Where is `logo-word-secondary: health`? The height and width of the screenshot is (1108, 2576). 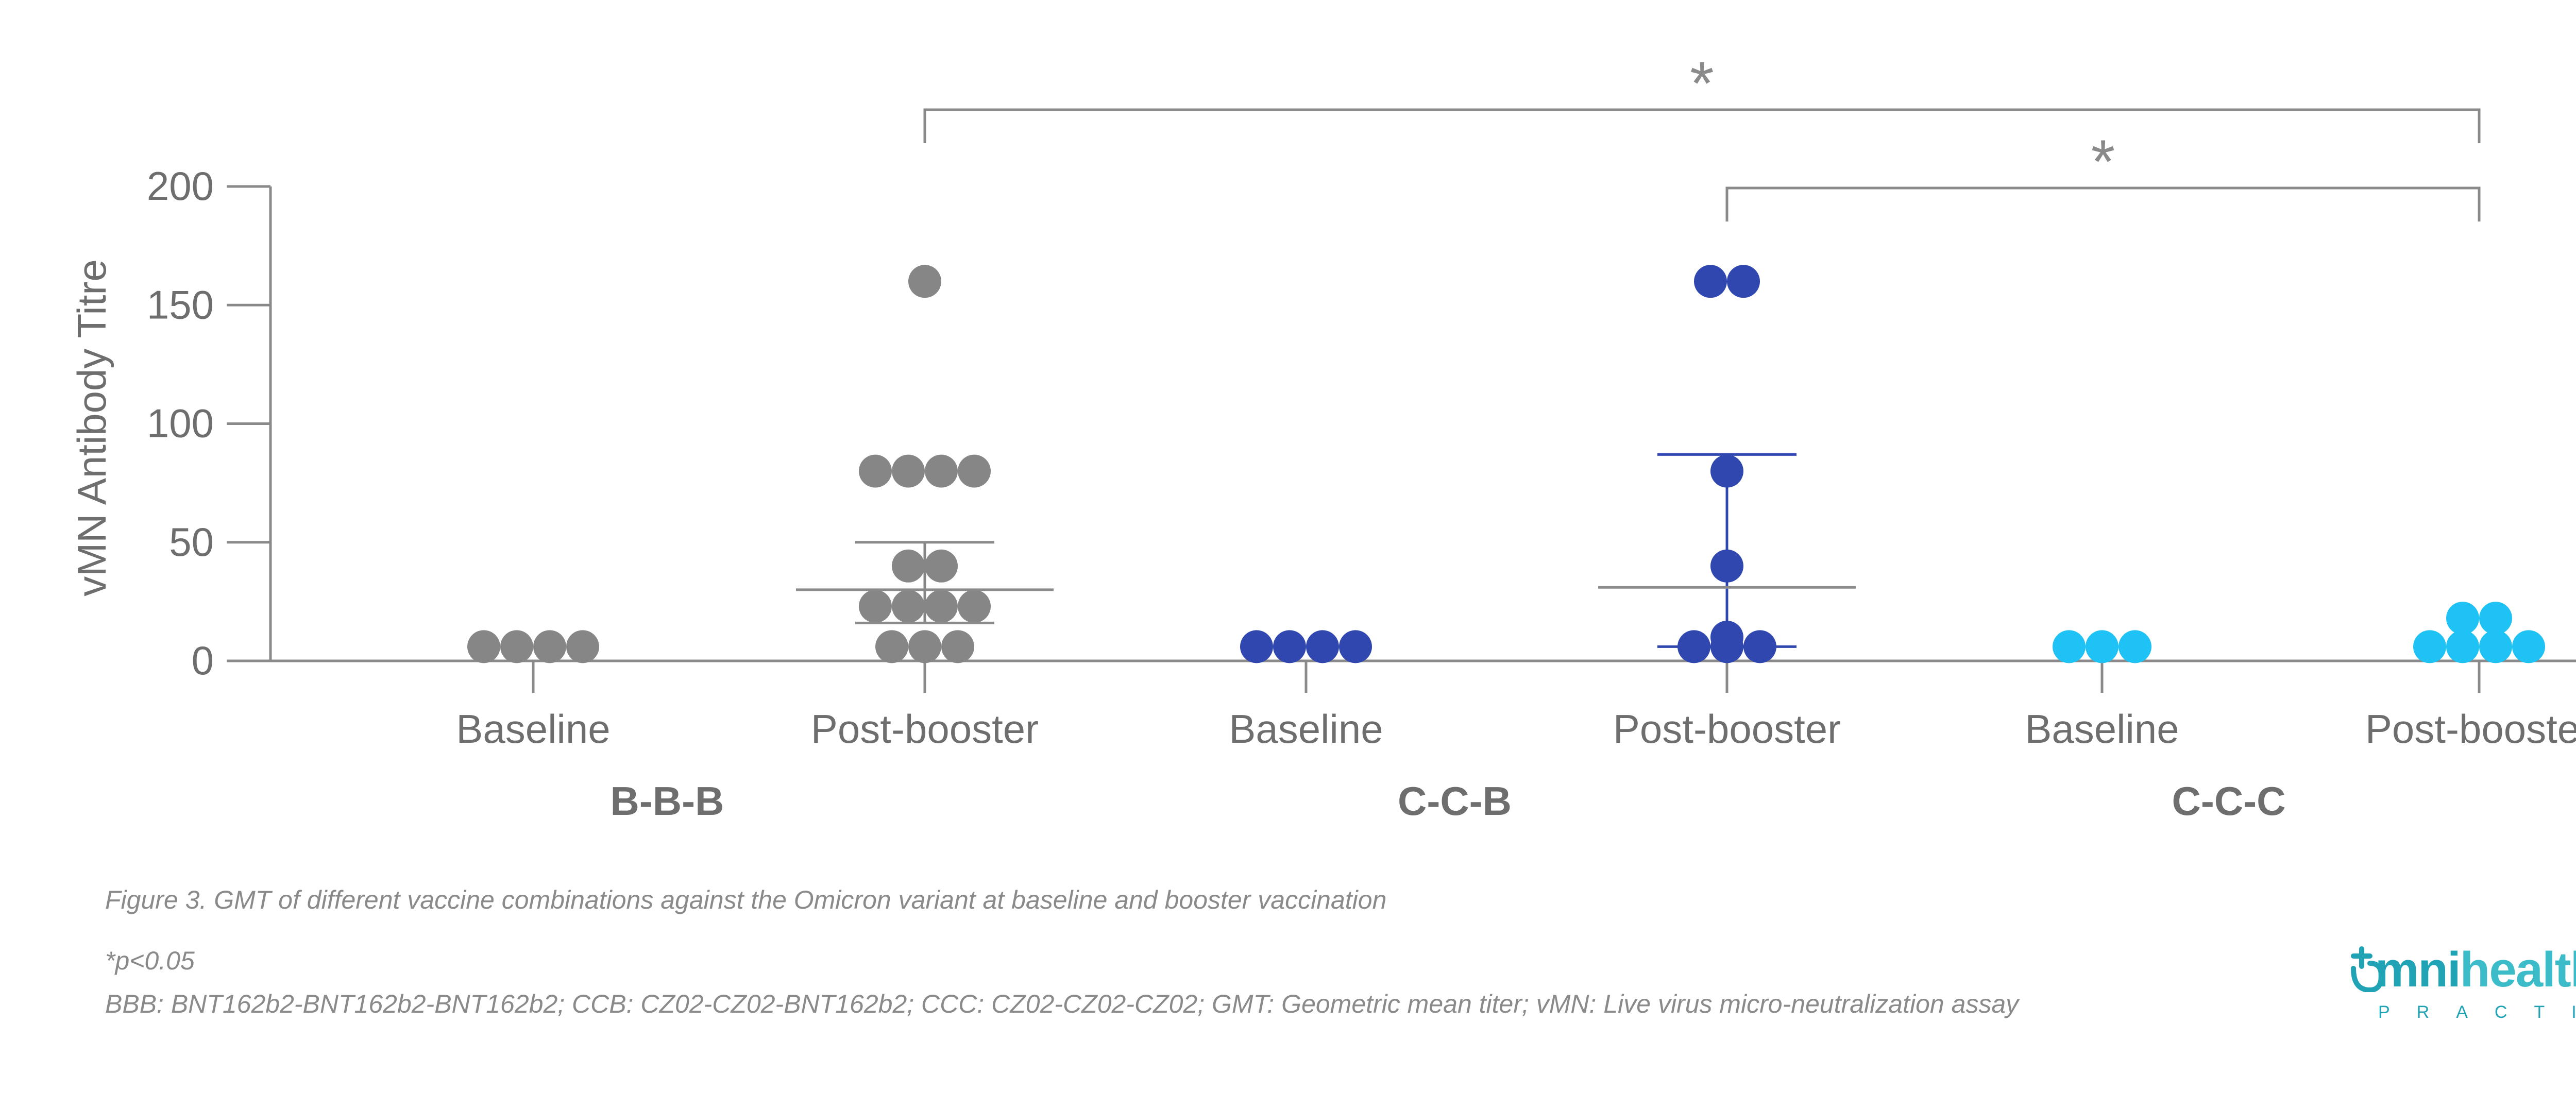 logo-word-secondary: health is located at coordinates (2518, 969).